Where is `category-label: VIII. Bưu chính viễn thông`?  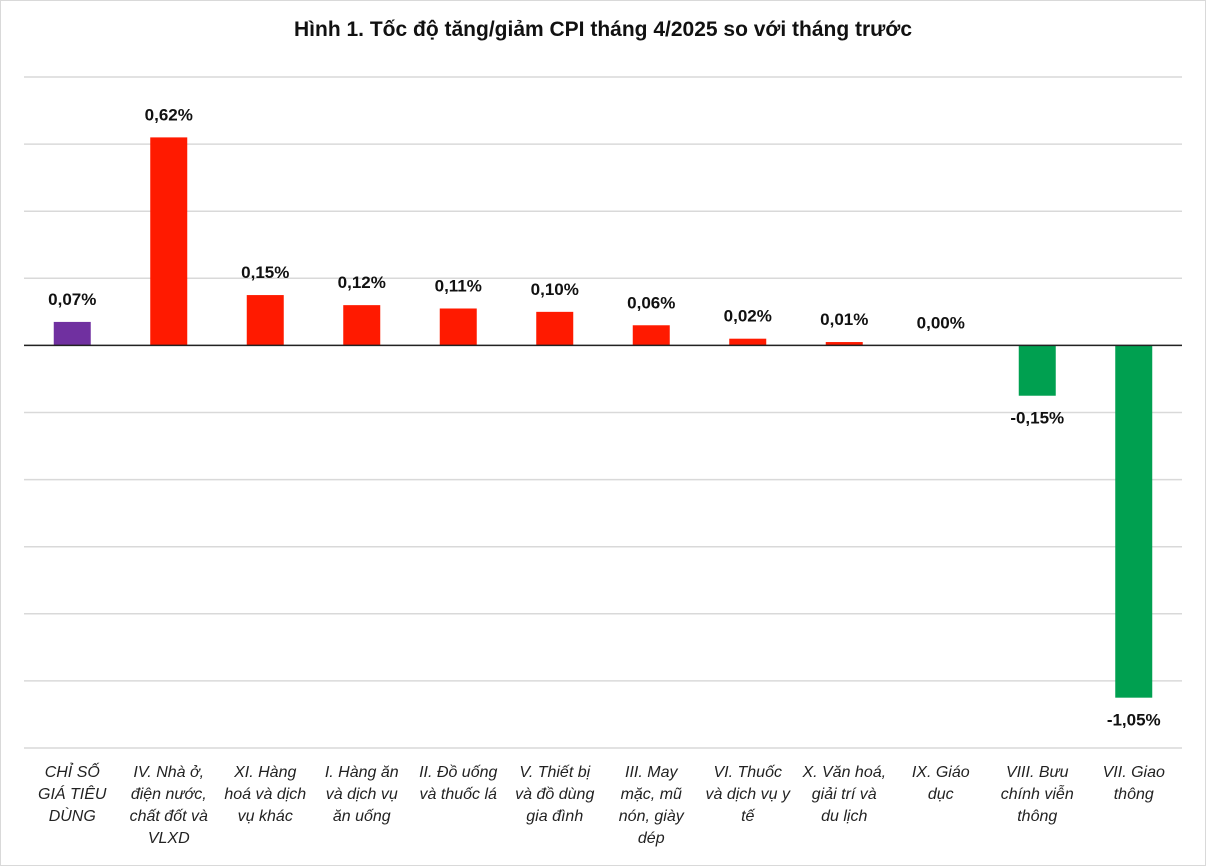 category-label: VIII. Bưu chính viễn thông is located at coordinates (1037, 795).